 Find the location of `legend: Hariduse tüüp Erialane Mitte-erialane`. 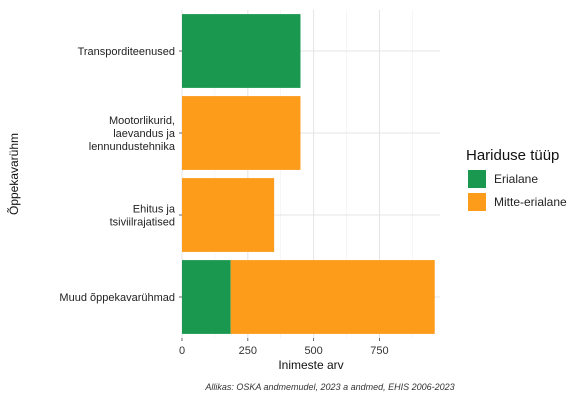

legend: Hariduse tüüp Erialane Mitte-erialane is located at coordinates (516, 179).